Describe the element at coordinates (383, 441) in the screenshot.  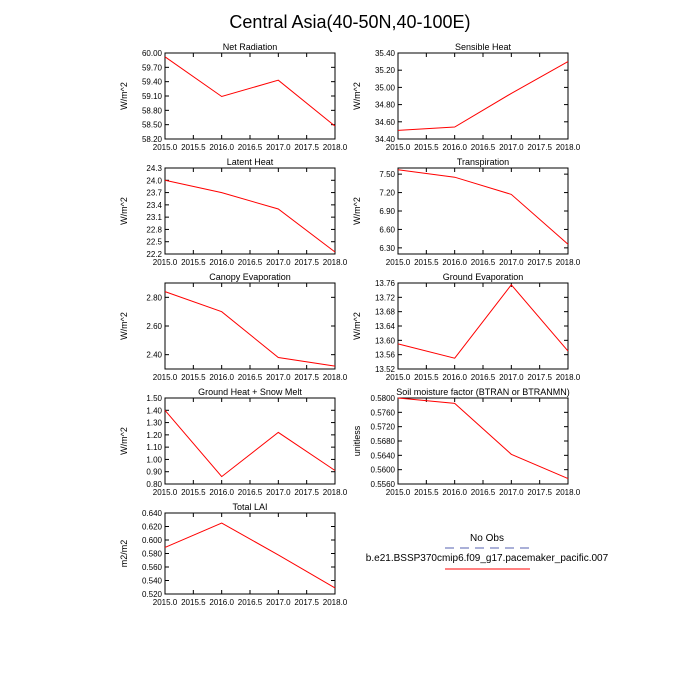
I see `y-tick-label: 0.5680` at that location.